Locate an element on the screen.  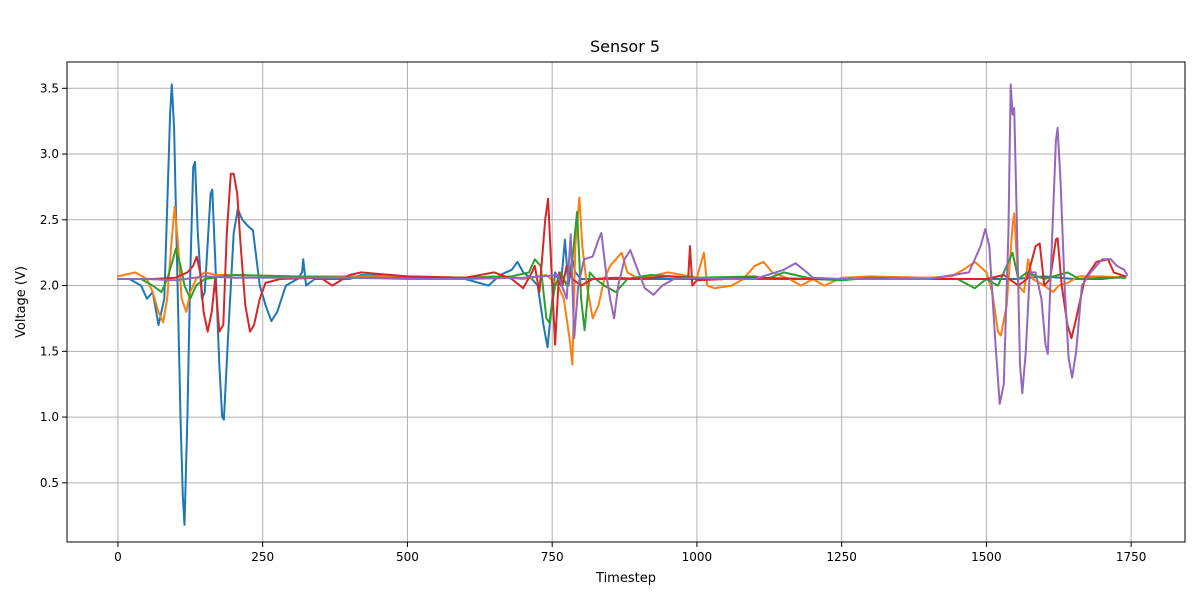
chart-title: Sensor 5 is located at coordinates (625, 46).